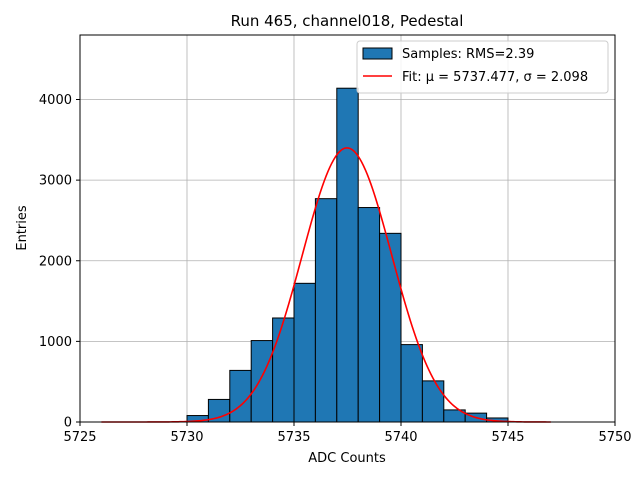 The width and height of the screenshot is (640, 480). I want to click on y-axis-ticks: 0 1000 2000 3000 4000, so click(59, 262).